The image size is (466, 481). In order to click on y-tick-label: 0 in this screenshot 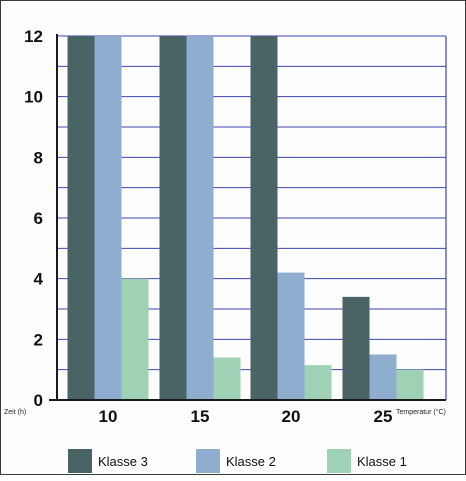, I will do `click(38, 400)`.